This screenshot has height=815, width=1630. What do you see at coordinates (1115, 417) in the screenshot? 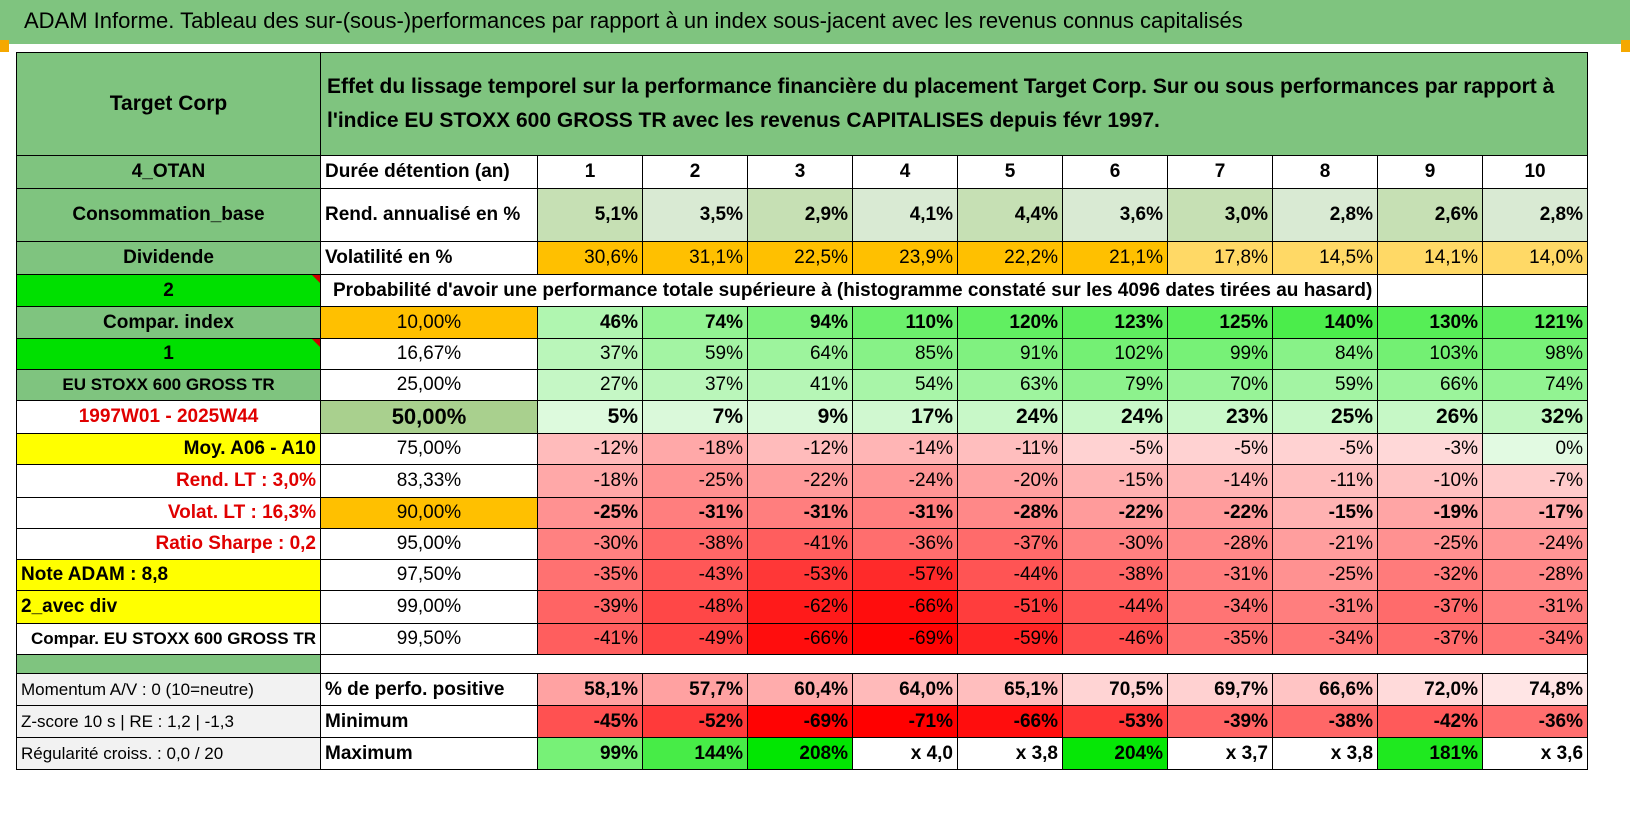
I see `probability-value: 24%` at bounding box center [1115, 417].